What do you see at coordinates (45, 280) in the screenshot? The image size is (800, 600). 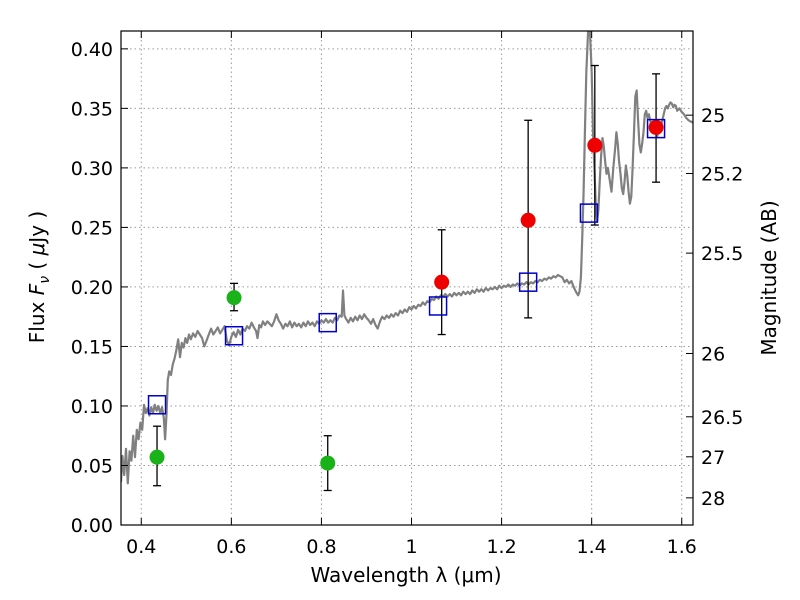 I see `y-axis-label-subscript: ν` at bounding box center [45, 280].